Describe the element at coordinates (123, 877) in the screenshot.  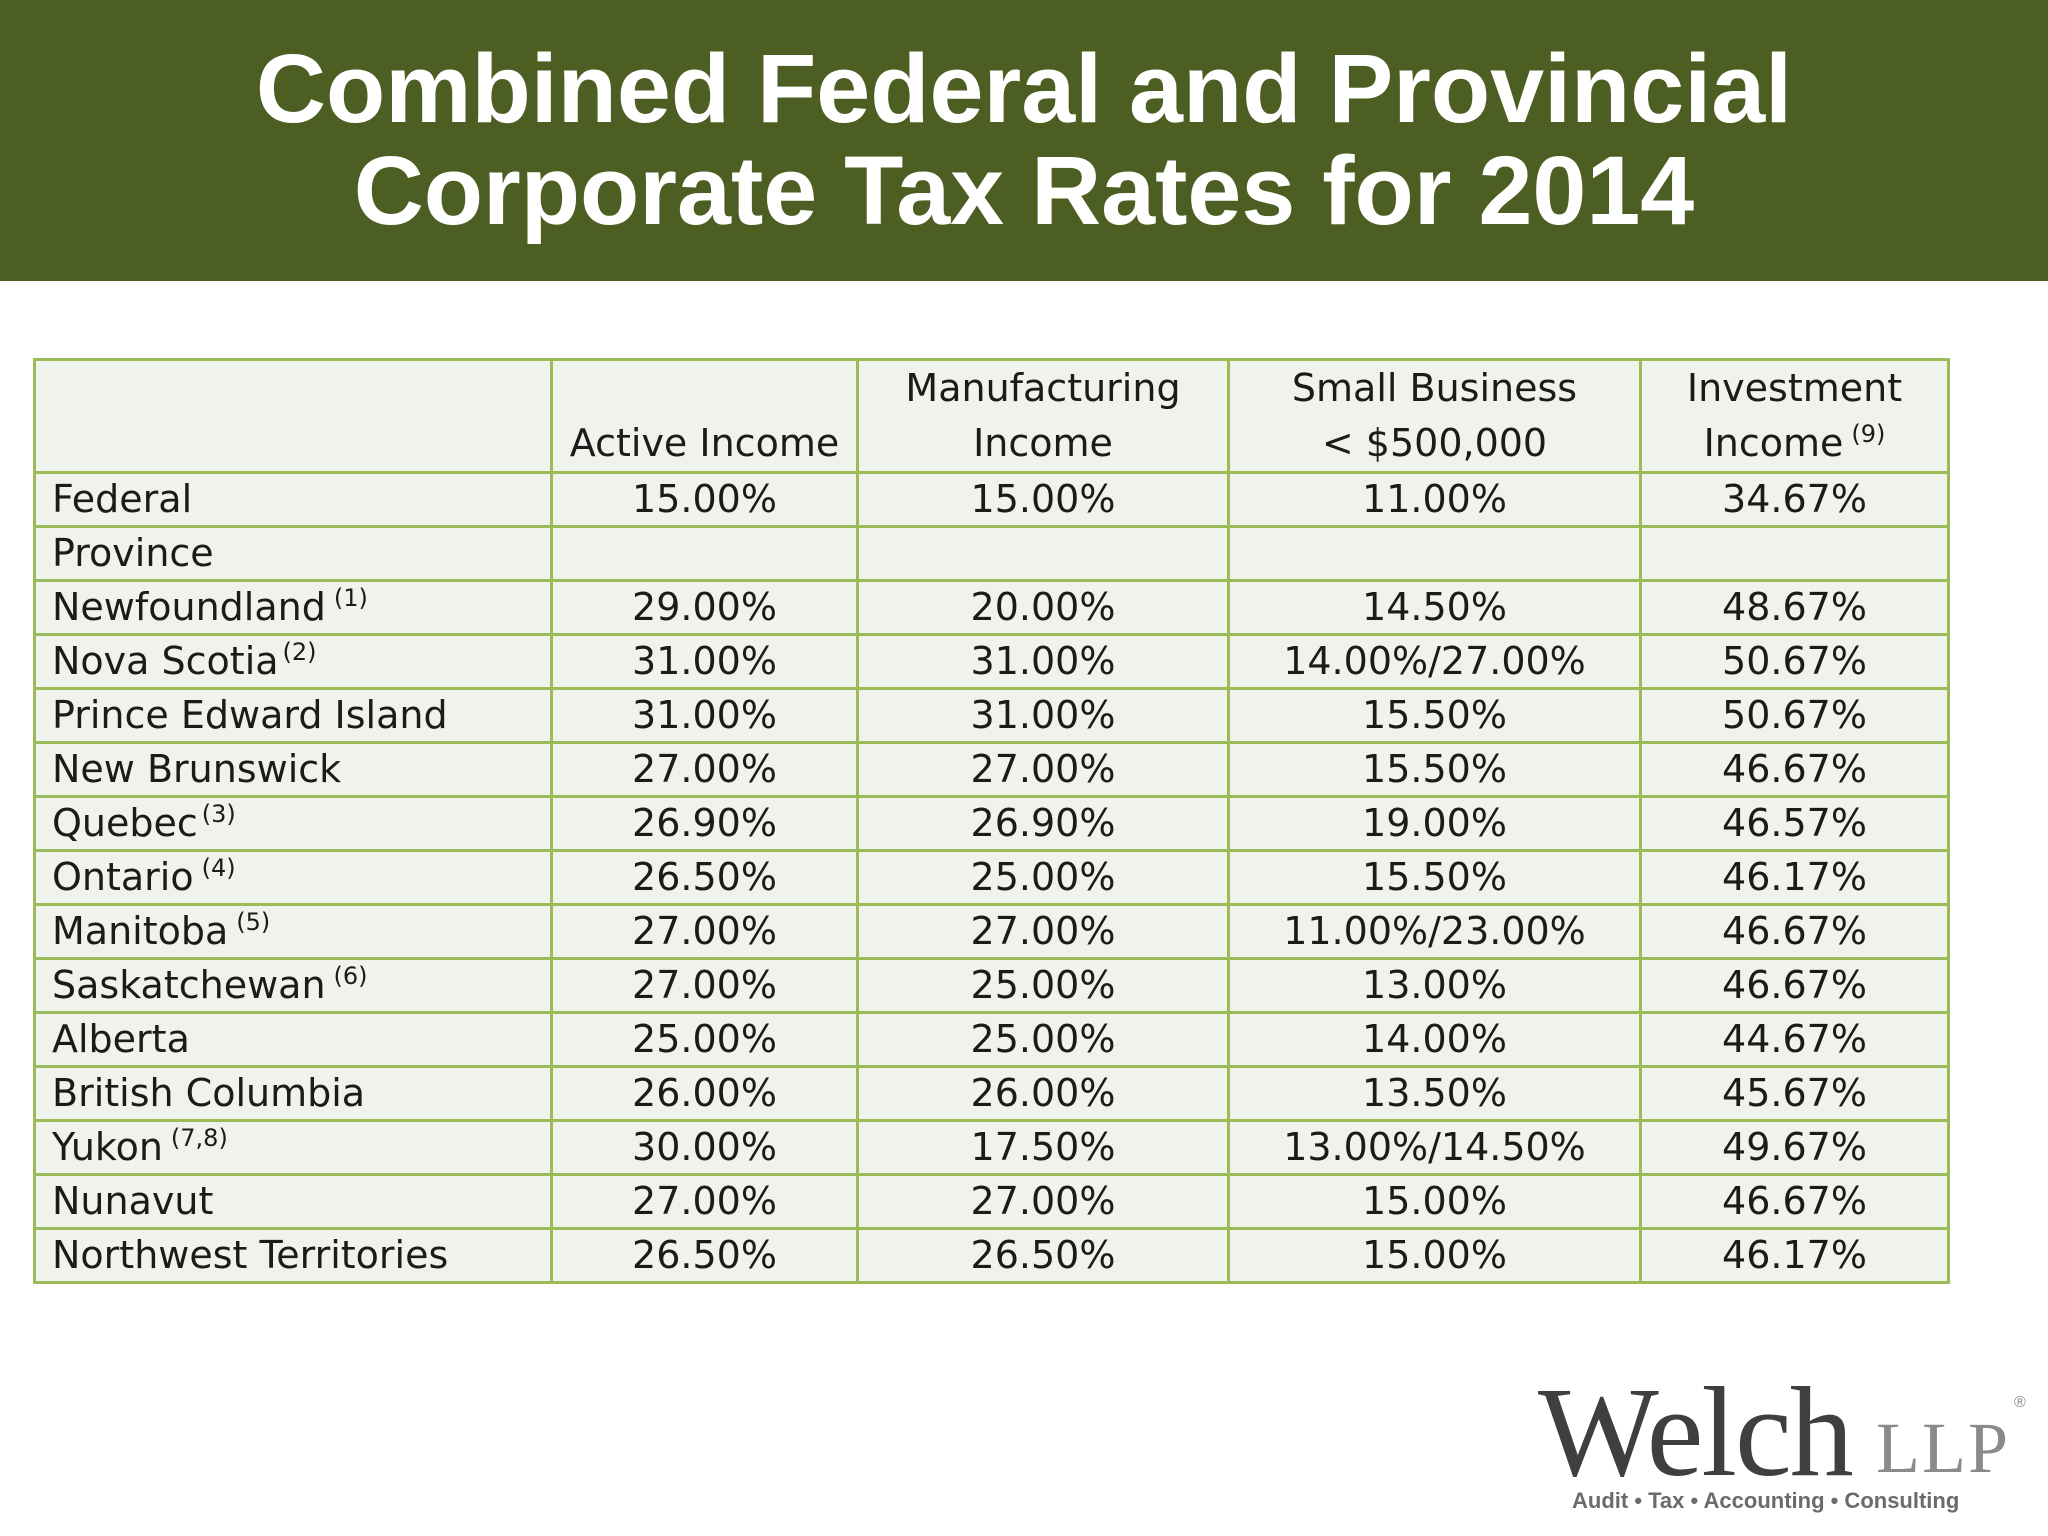
I see `jurisdiction-name: Ontario` at that location.